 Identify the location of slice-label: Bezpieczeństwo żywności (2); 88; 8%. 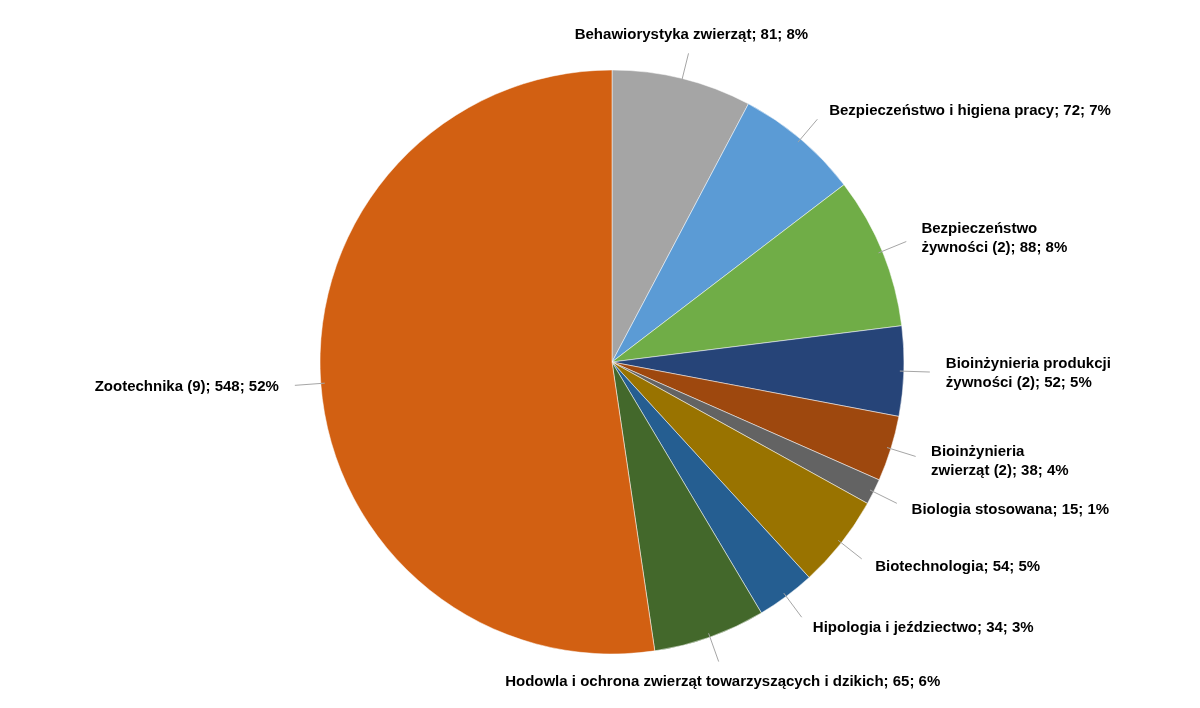
(994, 236).